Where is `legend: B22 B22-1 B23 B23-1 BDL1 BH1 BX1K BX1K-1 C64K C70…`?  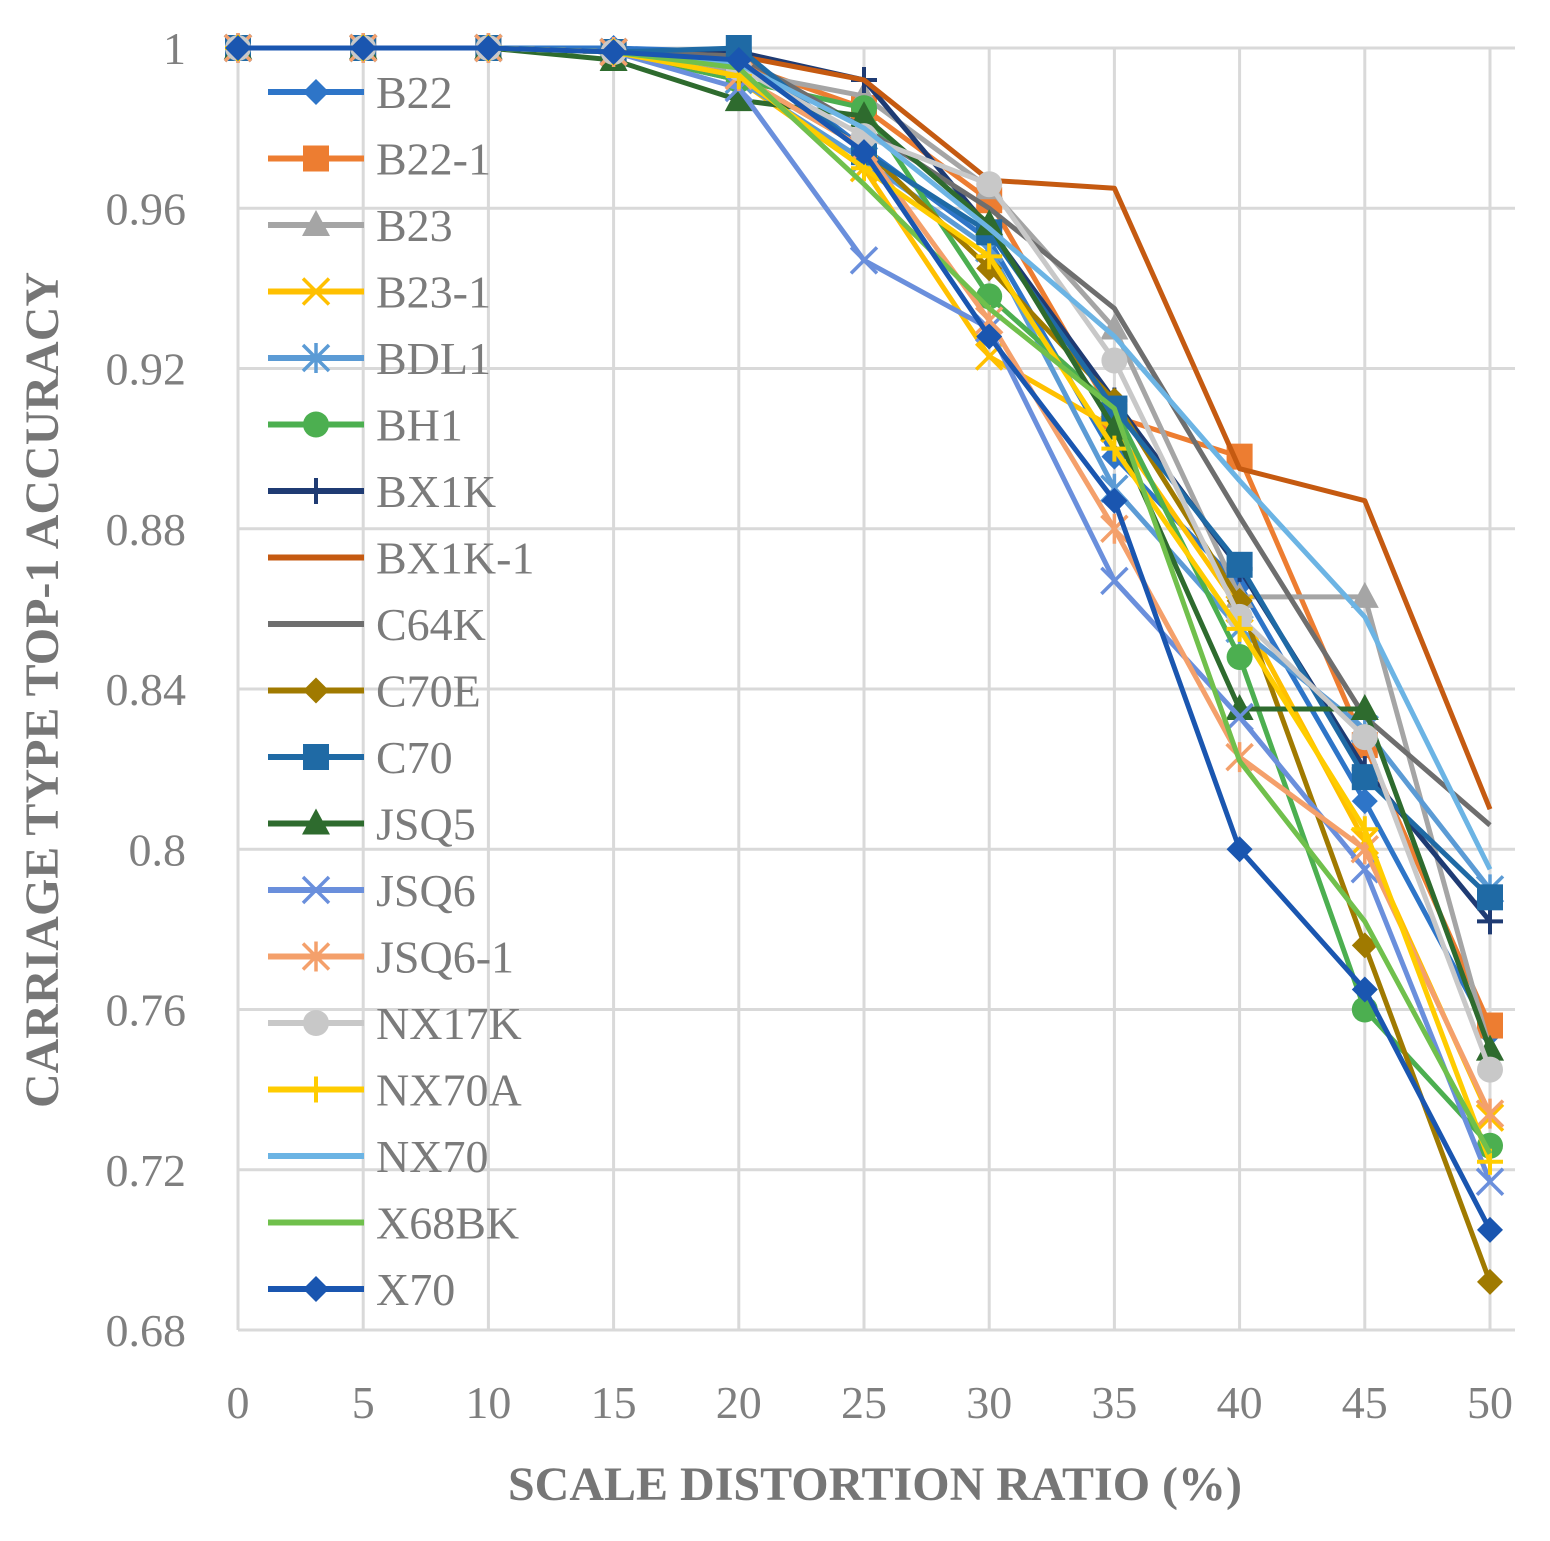 legend: B22 B22-1 B23 B23-1 BDL1 BH1 BX1K BX1K-1 C64K C70… is located at coordinates (401, 691).